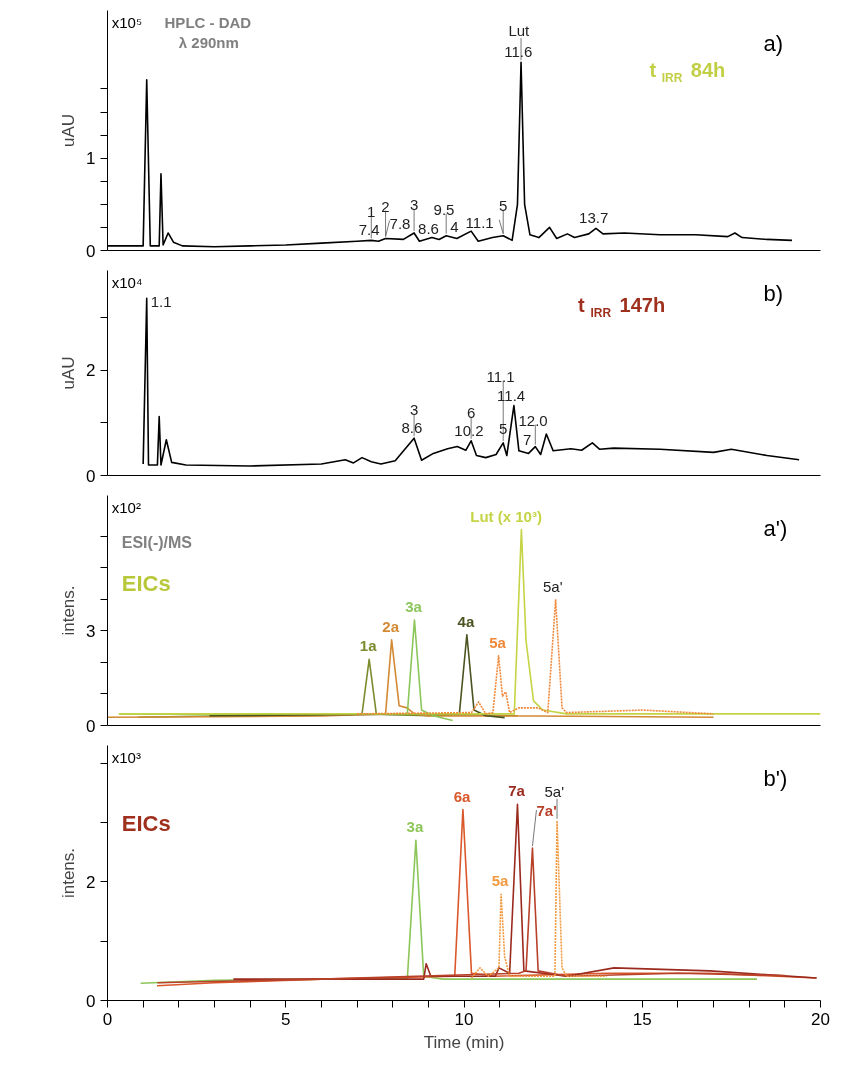  I want to click on annotation: 7.8, so click(400, 224).